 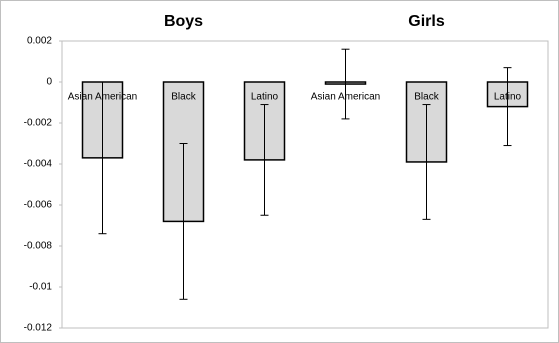 What do you see at coordinates (426, 21) in the screenshot?
I see `group-title: Girls` at bounding box center [426, 21].